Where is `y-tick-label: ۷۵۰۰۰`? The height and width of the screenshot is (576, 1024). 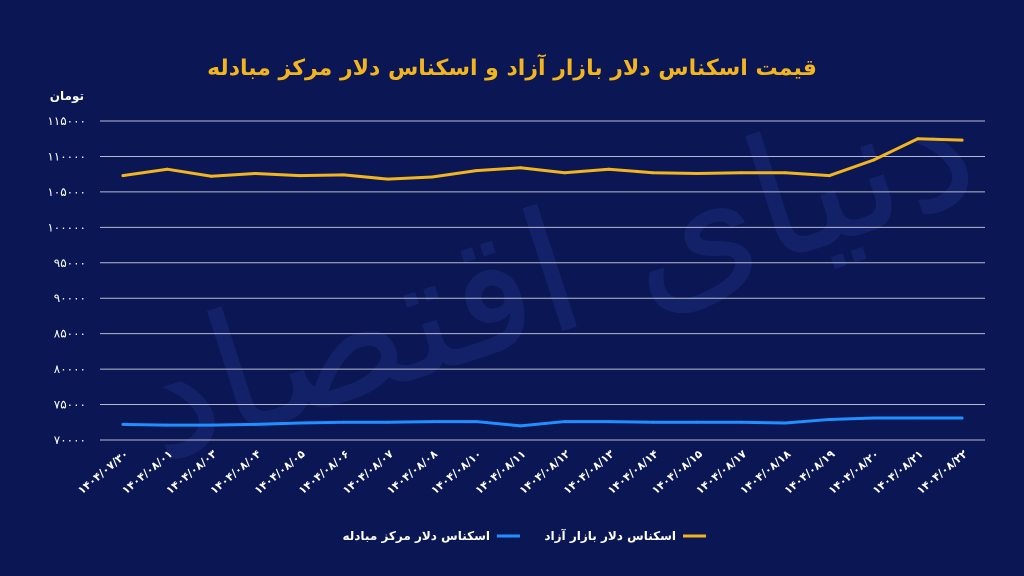 y-tick-label: ۷۵۰۰۰ is located at coordinates (70, 405).